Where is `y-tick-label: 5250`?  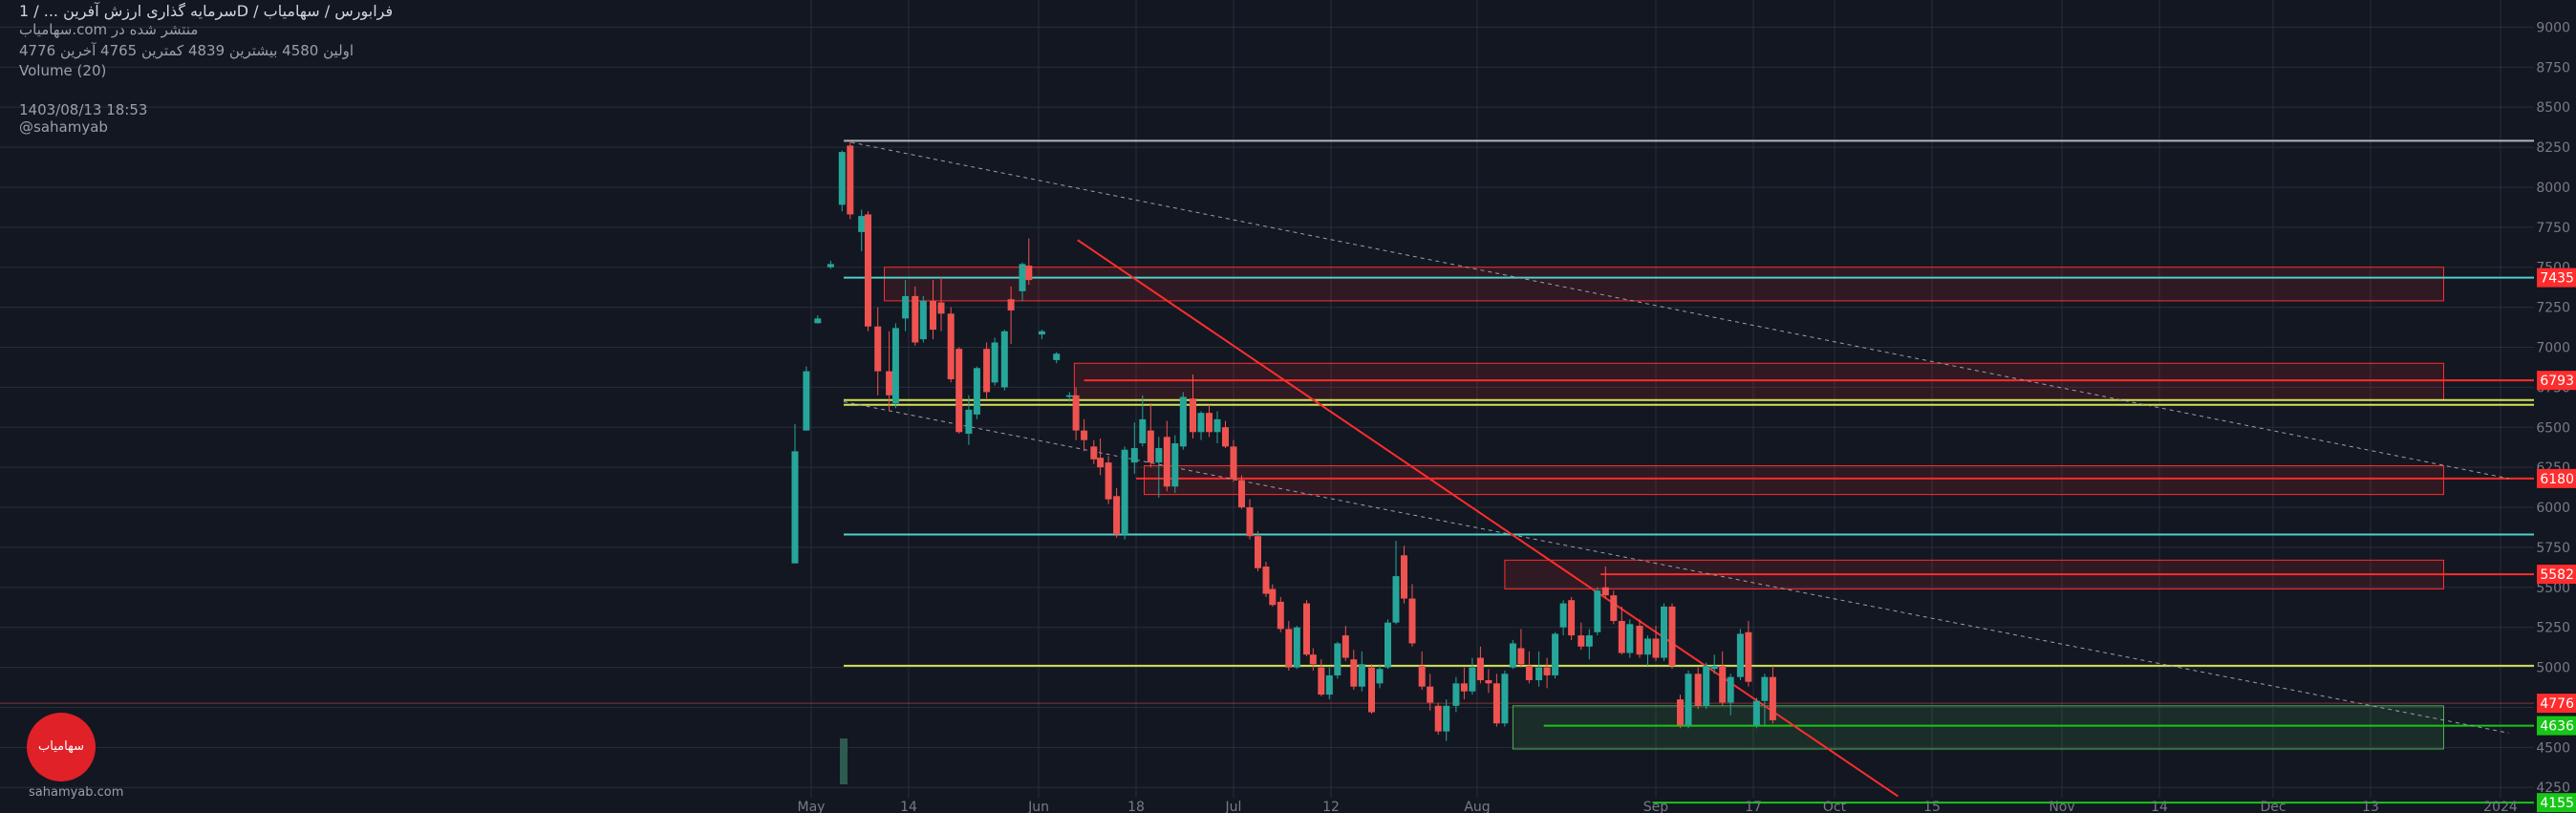
y-tick-label: 5250 is located at coordinates (2553, 628).